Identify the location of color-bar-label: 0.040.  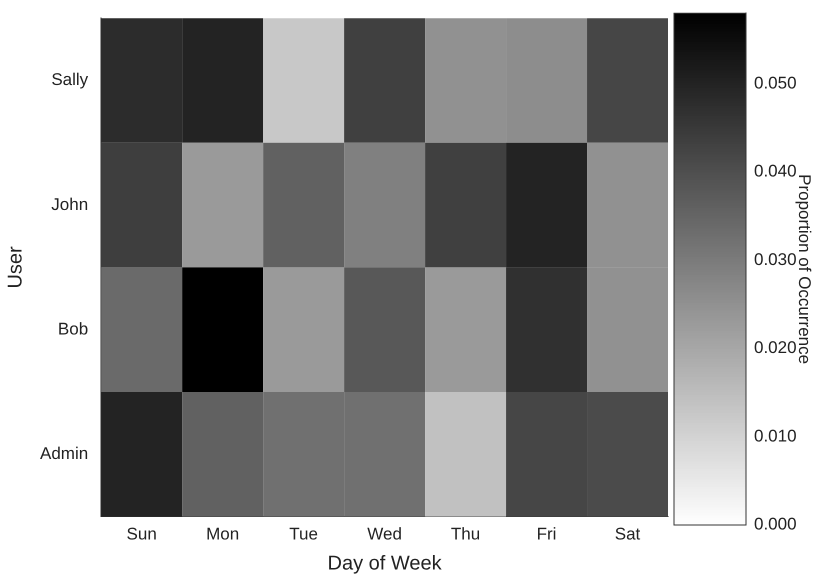
(775, 171).